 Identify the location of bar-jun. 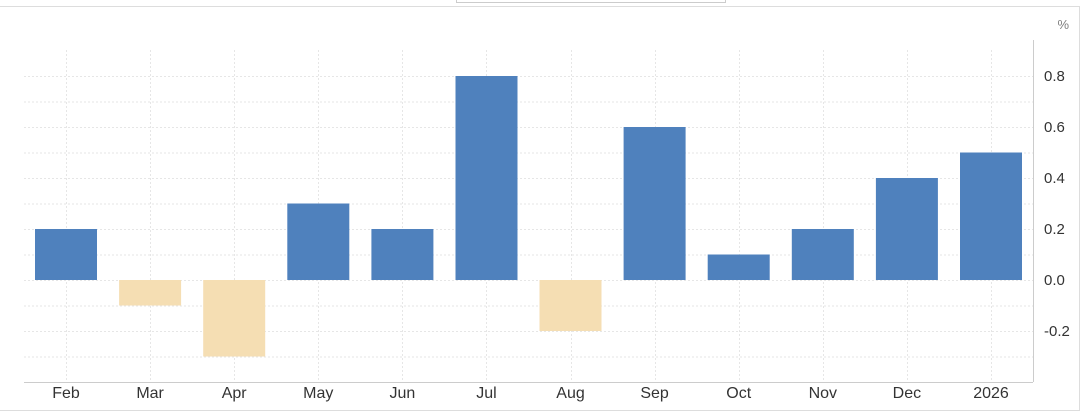
(402, 254).